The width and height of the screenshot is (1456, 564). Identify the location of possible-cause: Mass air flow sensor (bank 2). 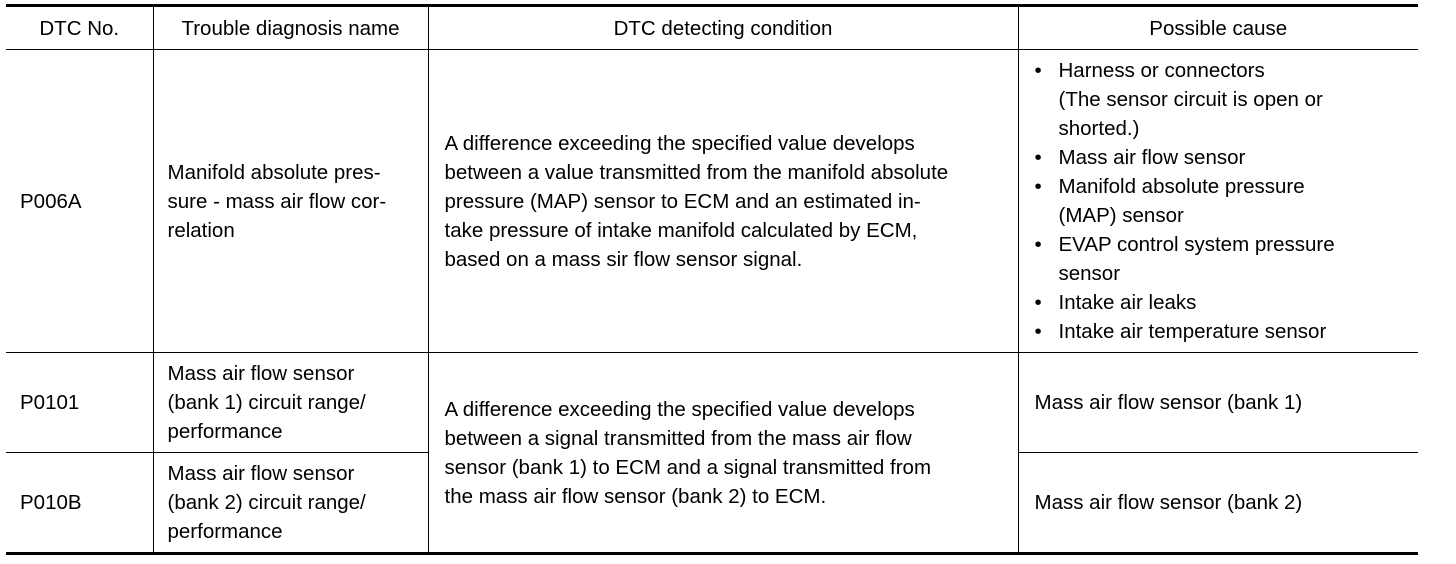
(1217, 503).